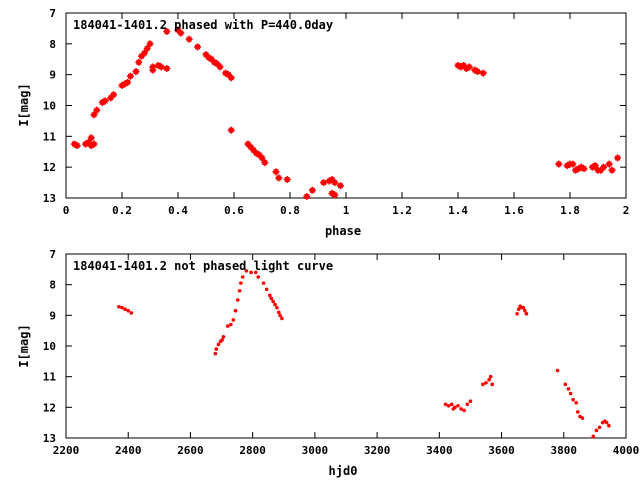 The height and width of the screenshot is (485, 640). Describe the element at coordinates (24, 345) in the screenshot. I see `unphased-y-label: I[mag]` at that location.